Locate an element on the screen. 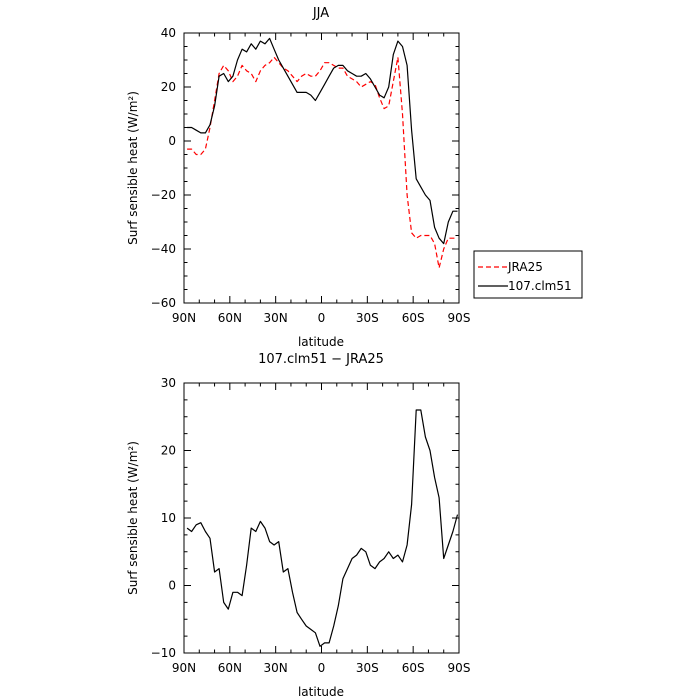 The width and height of the screenshot is (700, 700). top-chart-y-tick-label: −20 is located at coordinates (163, 195).